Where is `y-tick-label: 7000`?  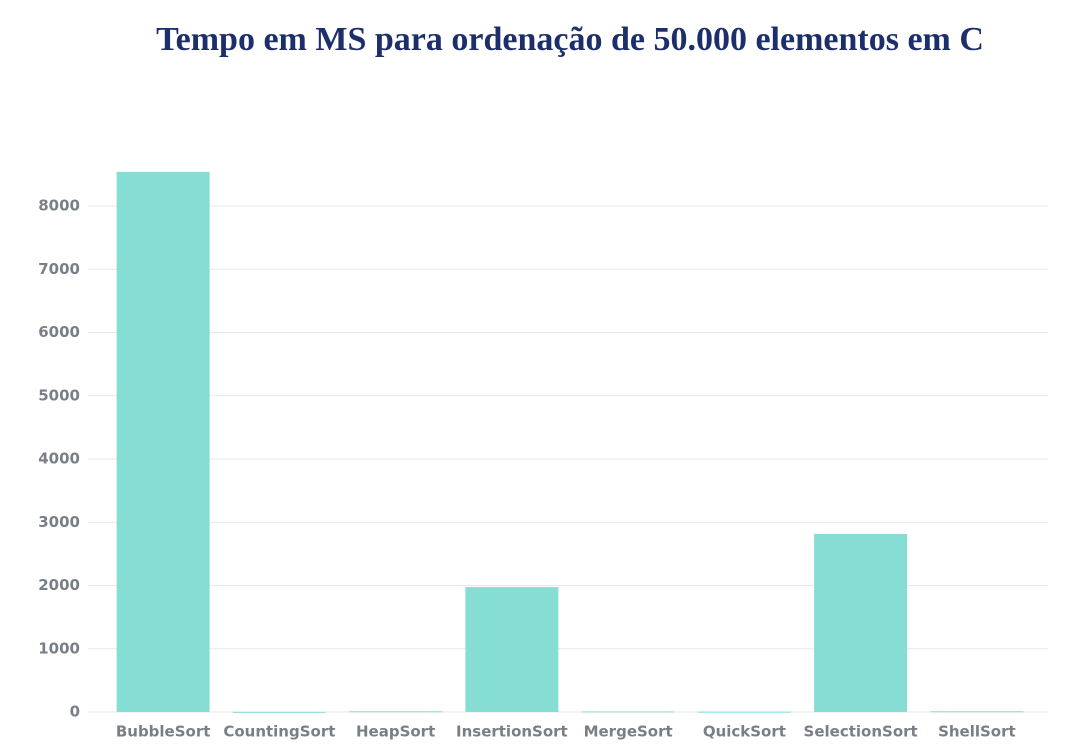 y-tick-label: 7000 is located at coordinates (59, 269).